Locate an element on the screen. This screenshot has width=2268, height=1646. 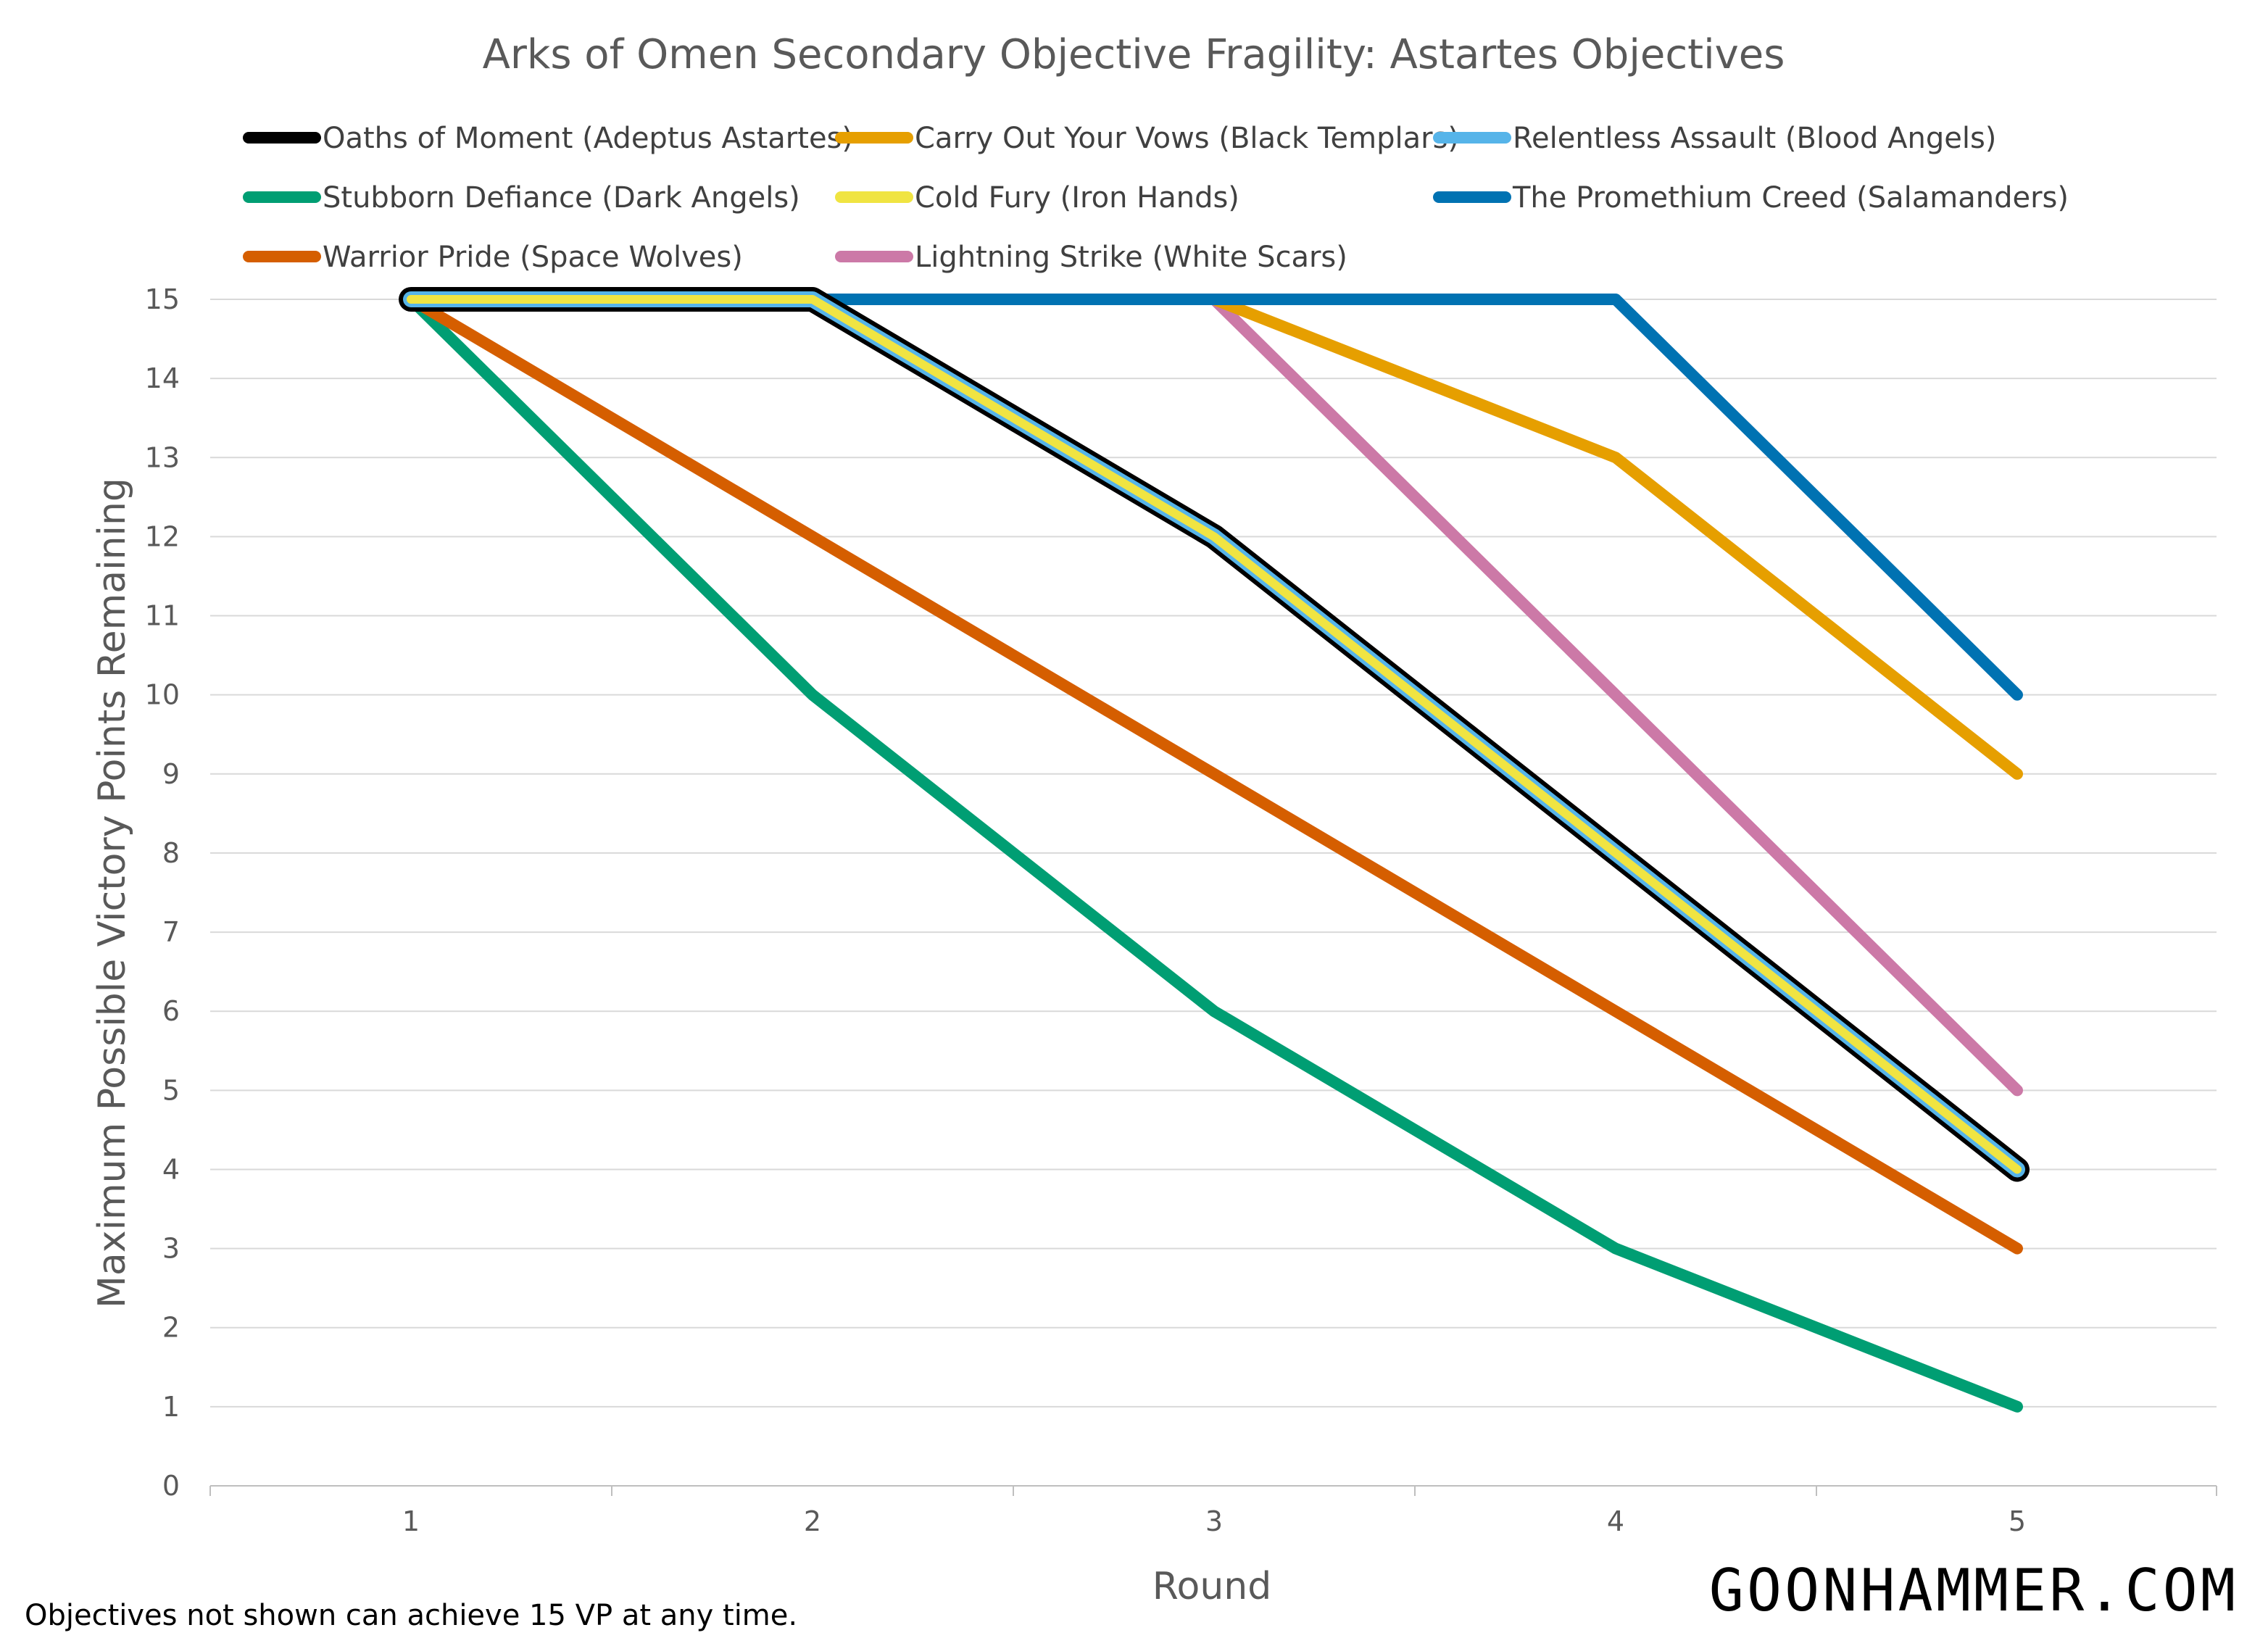
legend-entry: Lightning Strike (White Scars) is located at coordinates (1131, 257).